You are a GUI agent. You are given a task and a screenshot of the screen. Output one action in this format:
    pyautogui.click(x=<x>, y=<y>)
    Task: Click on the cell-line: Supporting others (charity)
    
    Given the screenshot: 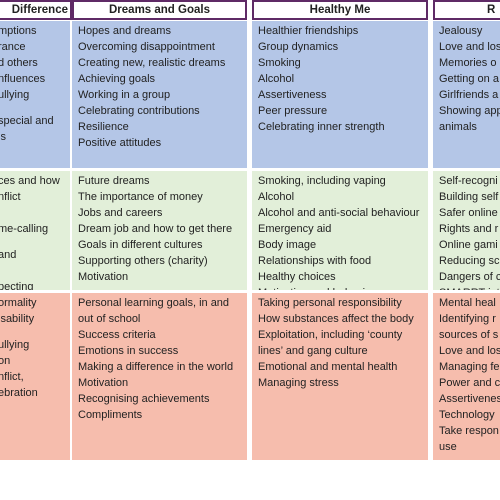 What is the action you would take?
    pyautogui.click(x=143, y=261)
    